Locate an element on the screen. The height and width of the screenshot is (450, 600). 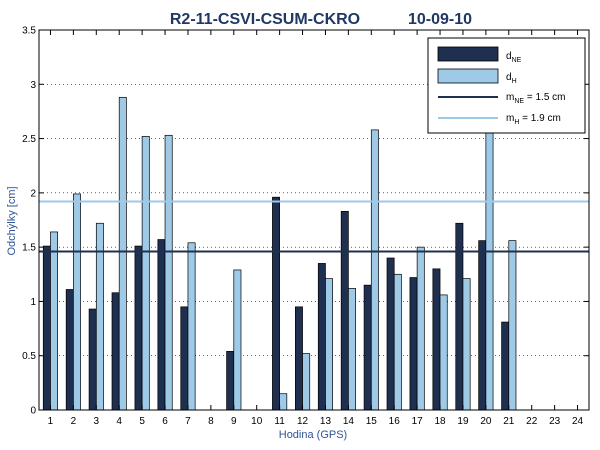
x-tick-label: 14 is located at coordinates (349, 421).